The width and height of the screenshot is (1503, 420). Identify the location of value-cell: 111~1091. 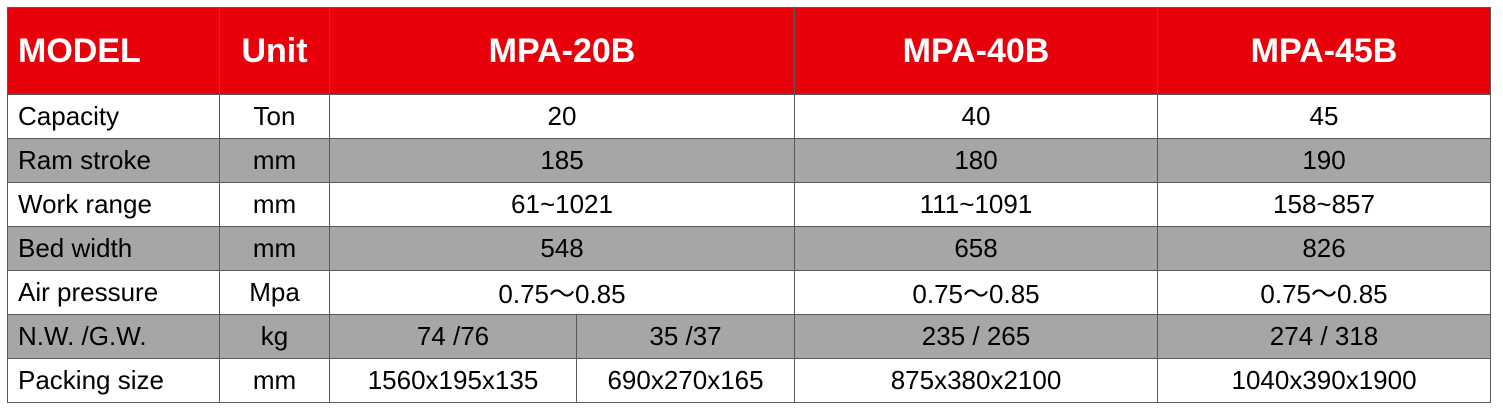
(976, 204).